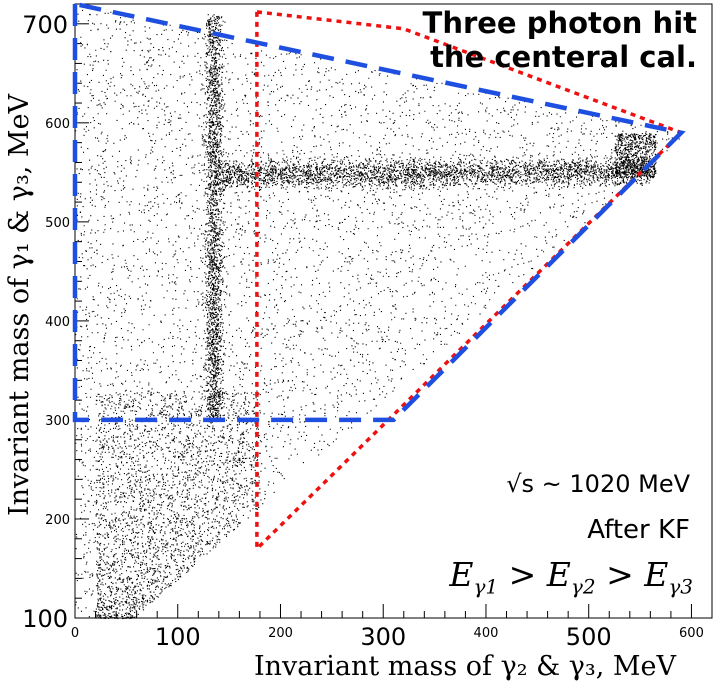 The height and width of the screenshot is (685, 715). What do you see at coordinates (559, 23) in the screenshot?
I see `title-line-1: Three photon hit` at bounding box center [559, 23].